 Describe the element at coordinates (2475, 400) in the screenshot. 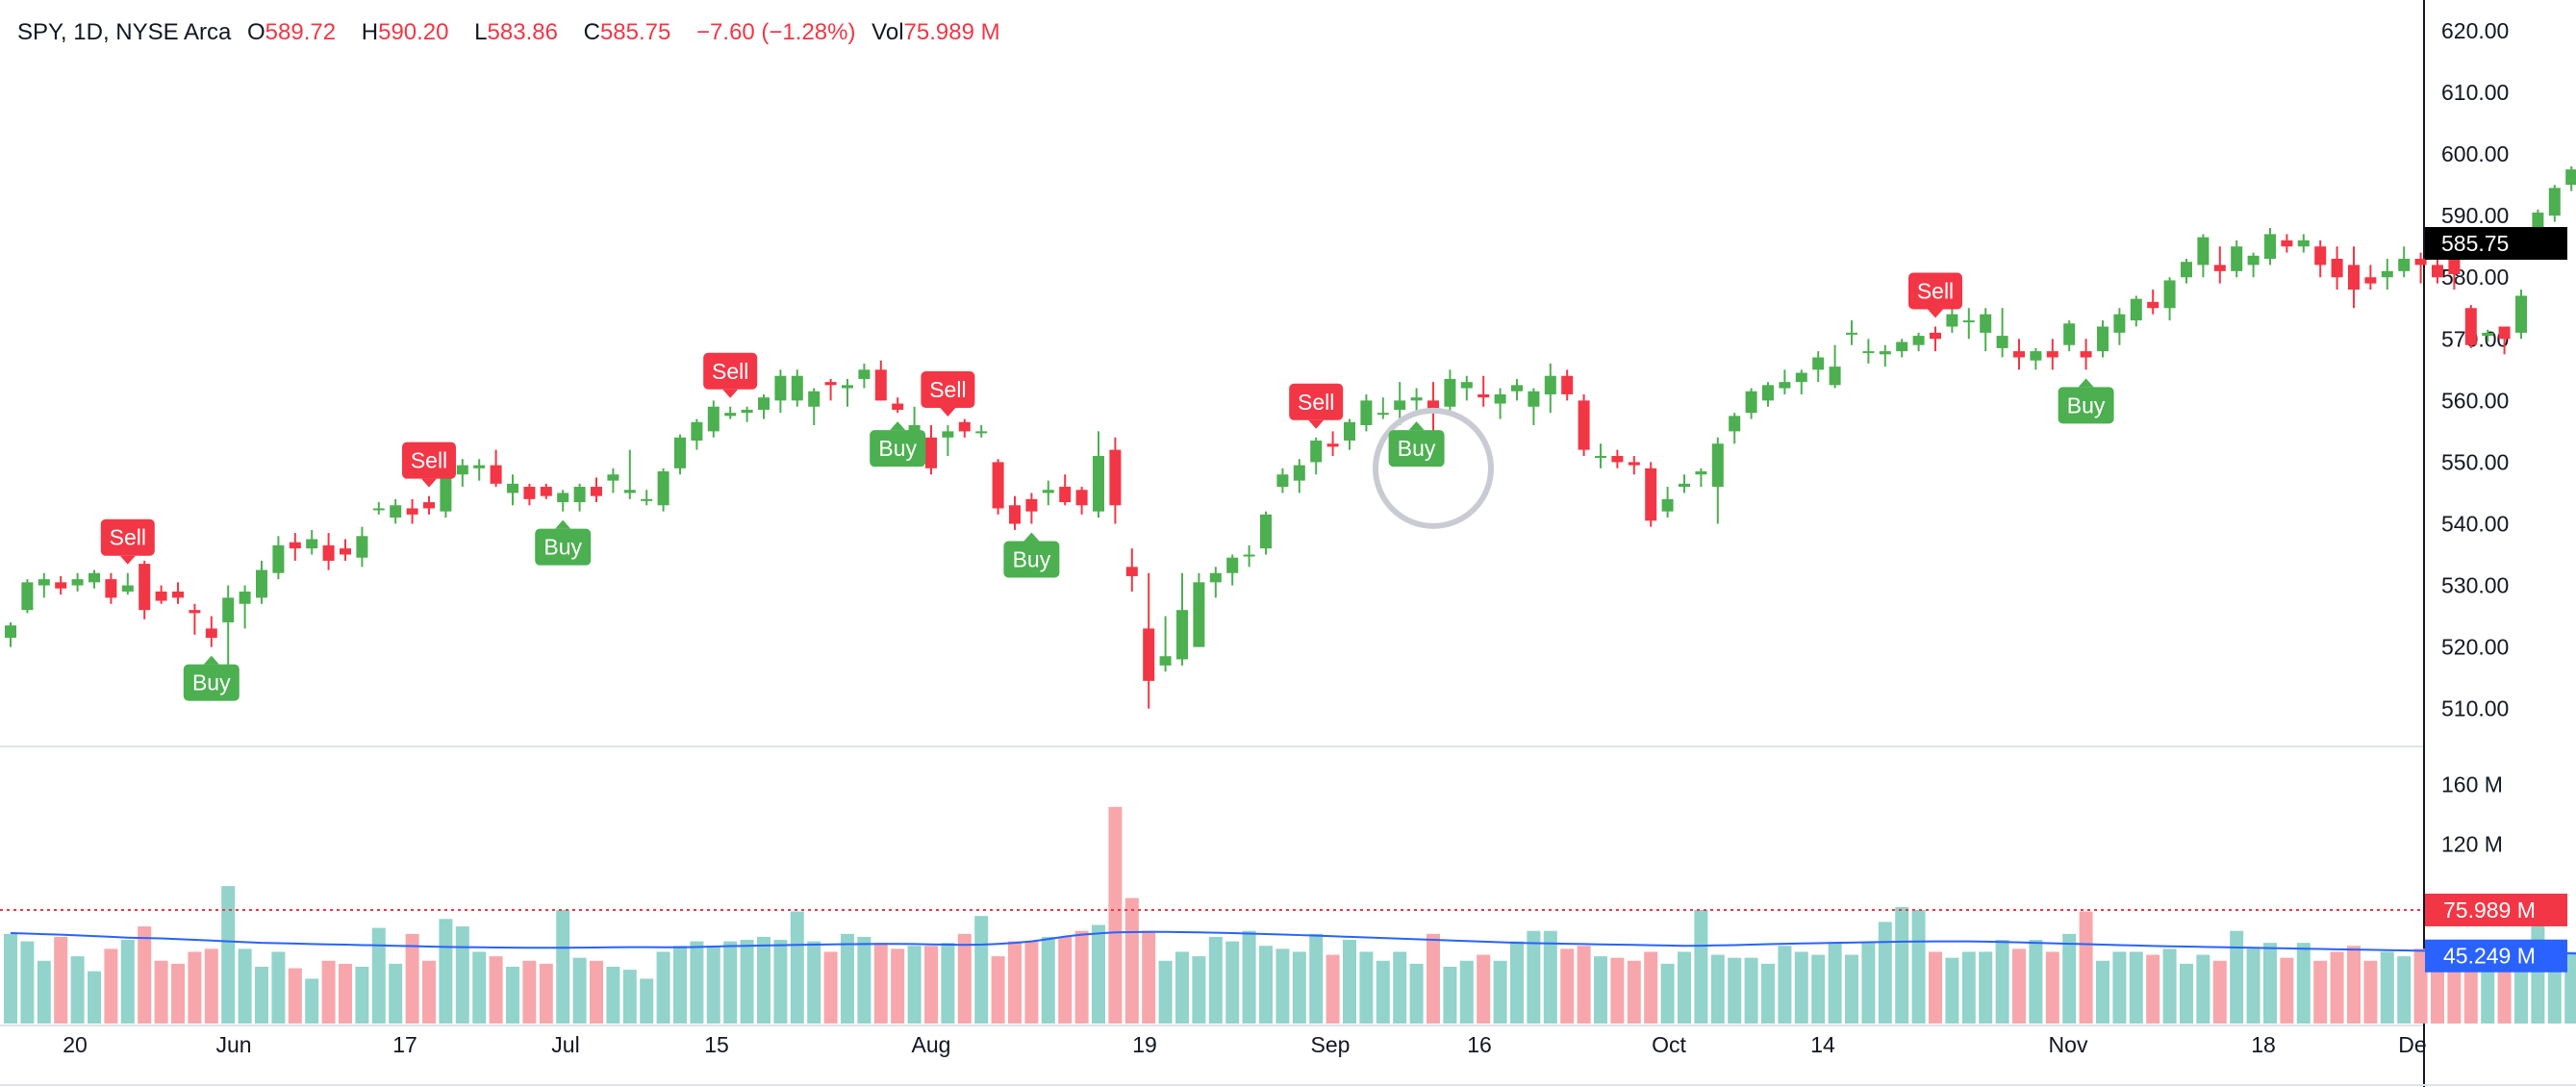

I see `price-tick-label: 560.00` at that location.